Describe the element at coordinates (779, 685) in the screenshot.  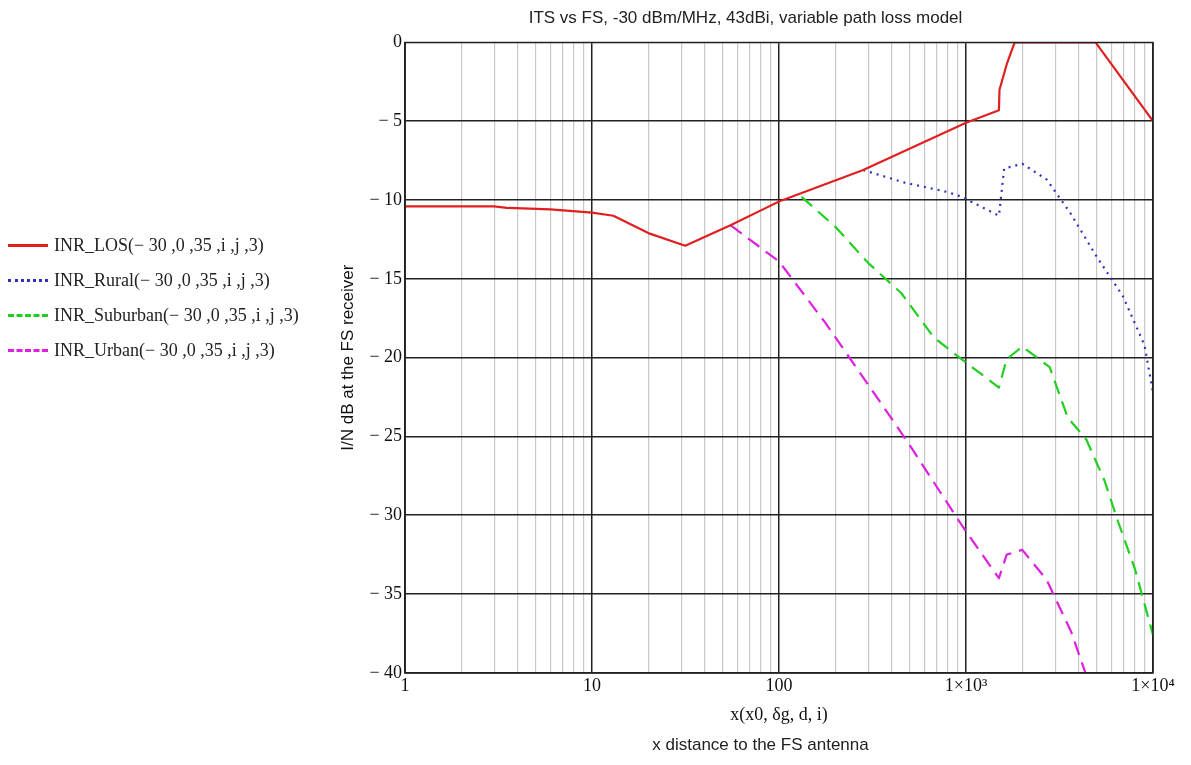
I see `x-tick-label: 100` at that location.